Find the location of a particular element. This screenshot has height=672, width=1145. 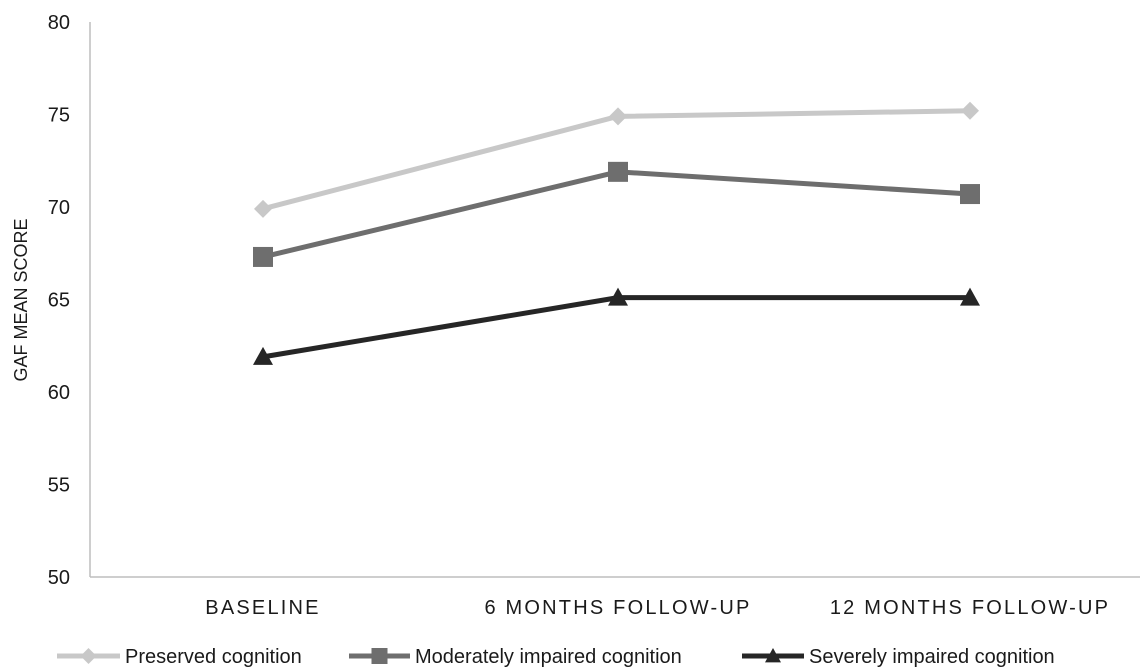

x-tick-label: 12 MONTHS FOLLOW-UP is located at coordinates (970, 608).